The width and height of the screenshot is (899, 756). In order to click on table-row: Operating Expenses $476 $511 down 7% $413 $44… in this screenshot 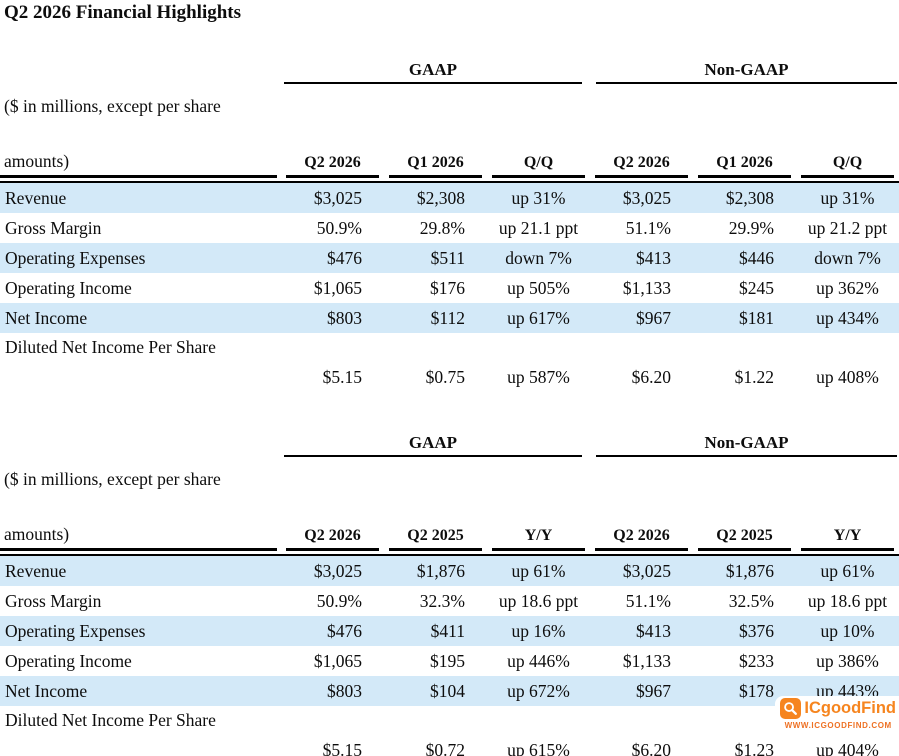, I will do `click(449, 258)`.